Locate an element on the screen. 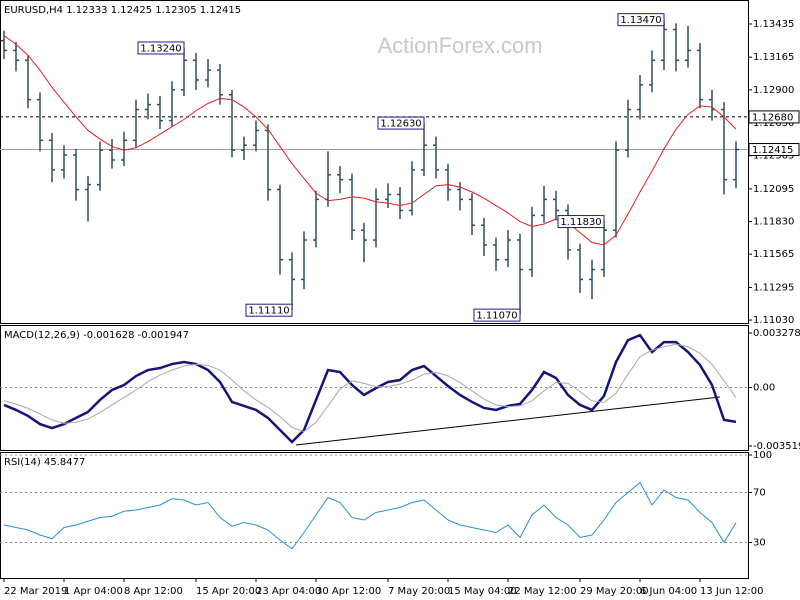  y-tick-label: 1.11565 is located at coordinates (773, 254).